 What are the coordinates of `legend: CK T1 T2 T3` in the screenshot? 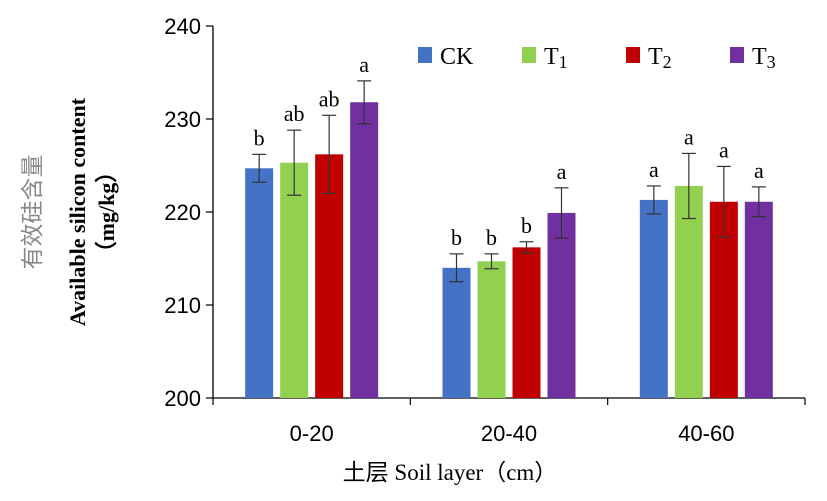 It's located at (597, 58).